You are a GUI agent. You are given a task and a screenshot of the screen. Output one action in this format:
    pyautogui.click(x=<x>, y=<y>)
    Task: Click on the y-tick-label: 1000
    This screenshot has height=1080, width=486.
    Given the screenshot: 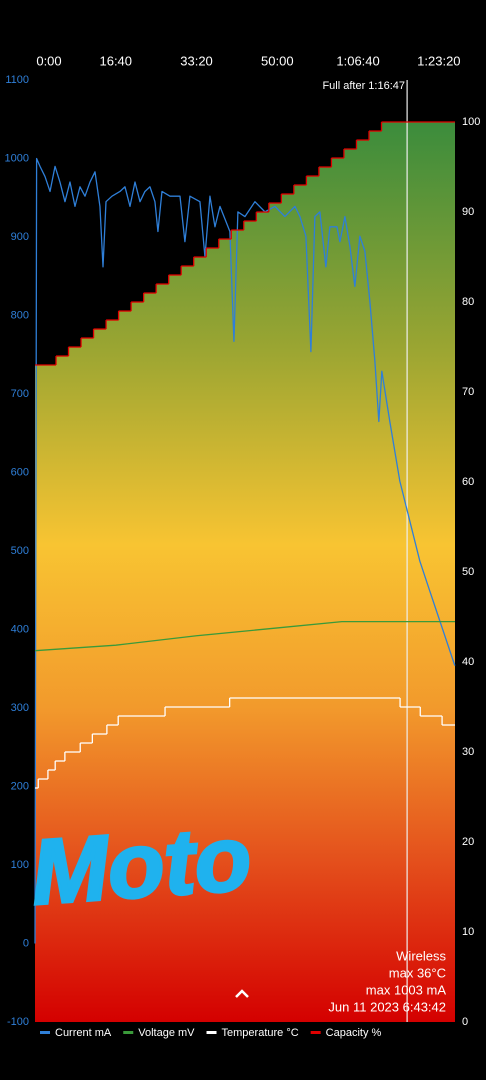 What is the action you would take?
    pyautogui.click(x=17, y=158)
    